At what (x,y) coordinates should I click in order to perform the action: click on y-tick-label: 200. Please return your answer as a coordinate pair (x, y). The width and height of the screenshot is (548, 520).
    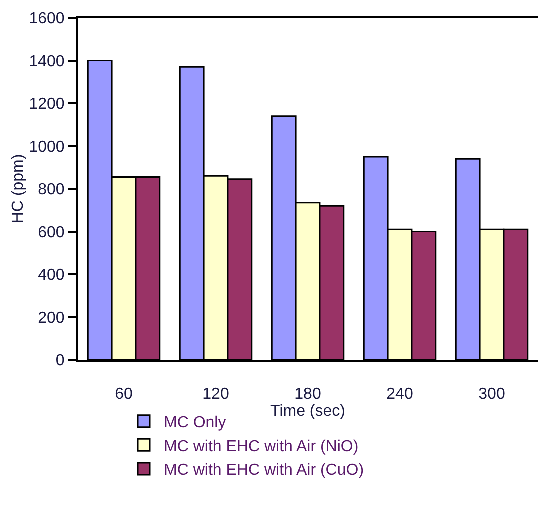
    Looking at the image, I should click on (51, 318).